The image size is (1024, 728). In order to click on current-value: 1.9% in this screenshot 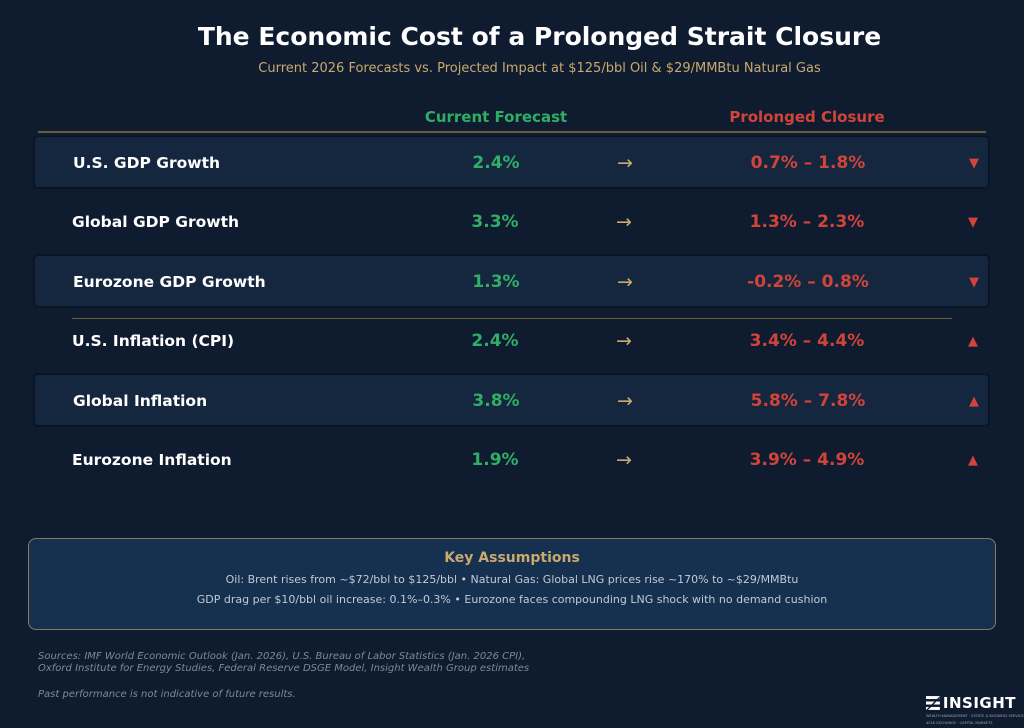, I will do `click(495, 460)`.